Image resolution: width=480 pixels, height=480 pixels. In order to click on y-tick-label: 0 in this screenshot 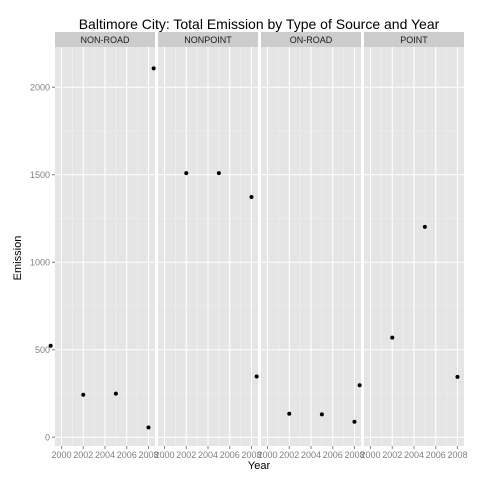, I will do `click(47, 437)`.